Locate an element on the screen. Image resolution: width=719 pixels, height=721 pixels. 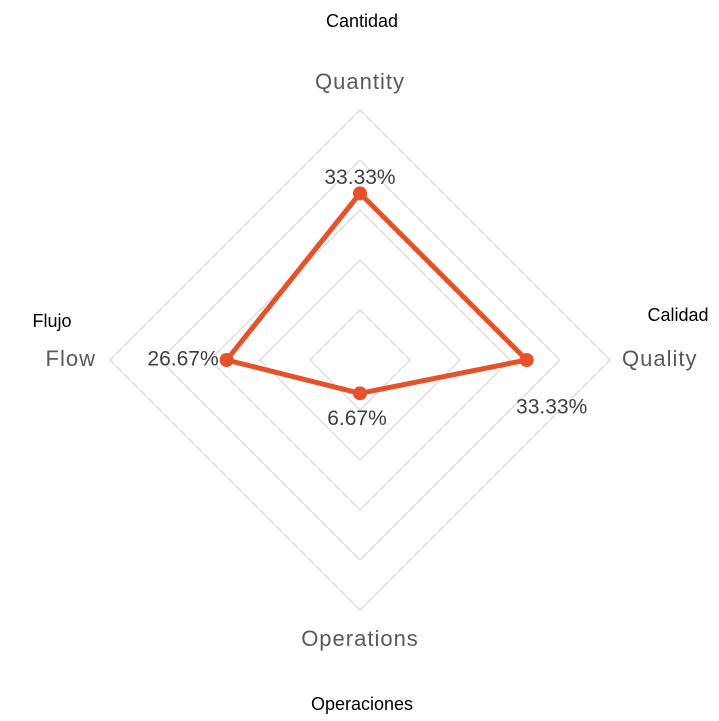
axis-label: Operations is located at coordinates (360, 638).